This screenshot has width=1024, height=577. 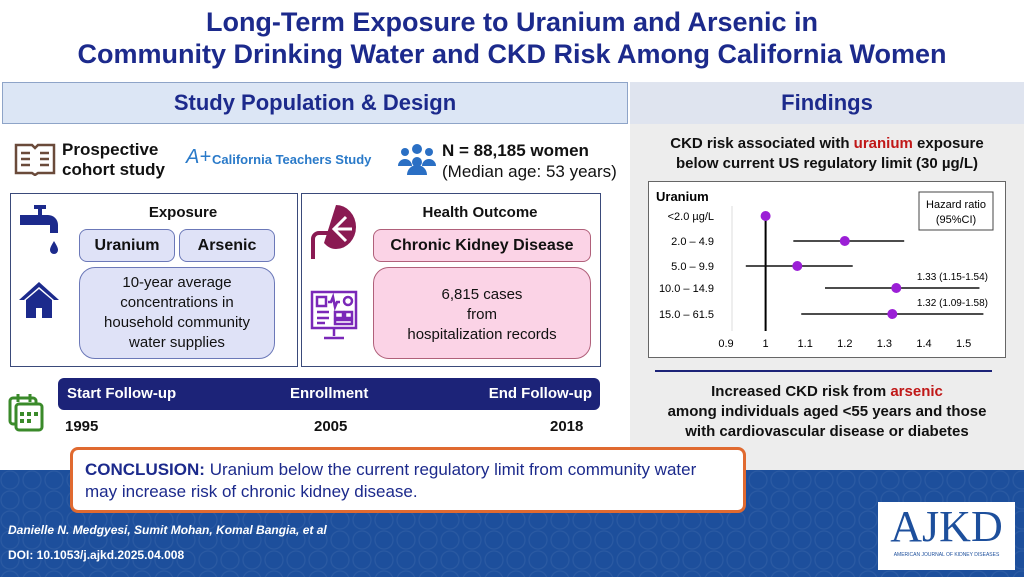 What do you see at coordinates (127, 245) in the screenshot?
I see `uranium-chip: Uranium` at bounding box center [127, 245].